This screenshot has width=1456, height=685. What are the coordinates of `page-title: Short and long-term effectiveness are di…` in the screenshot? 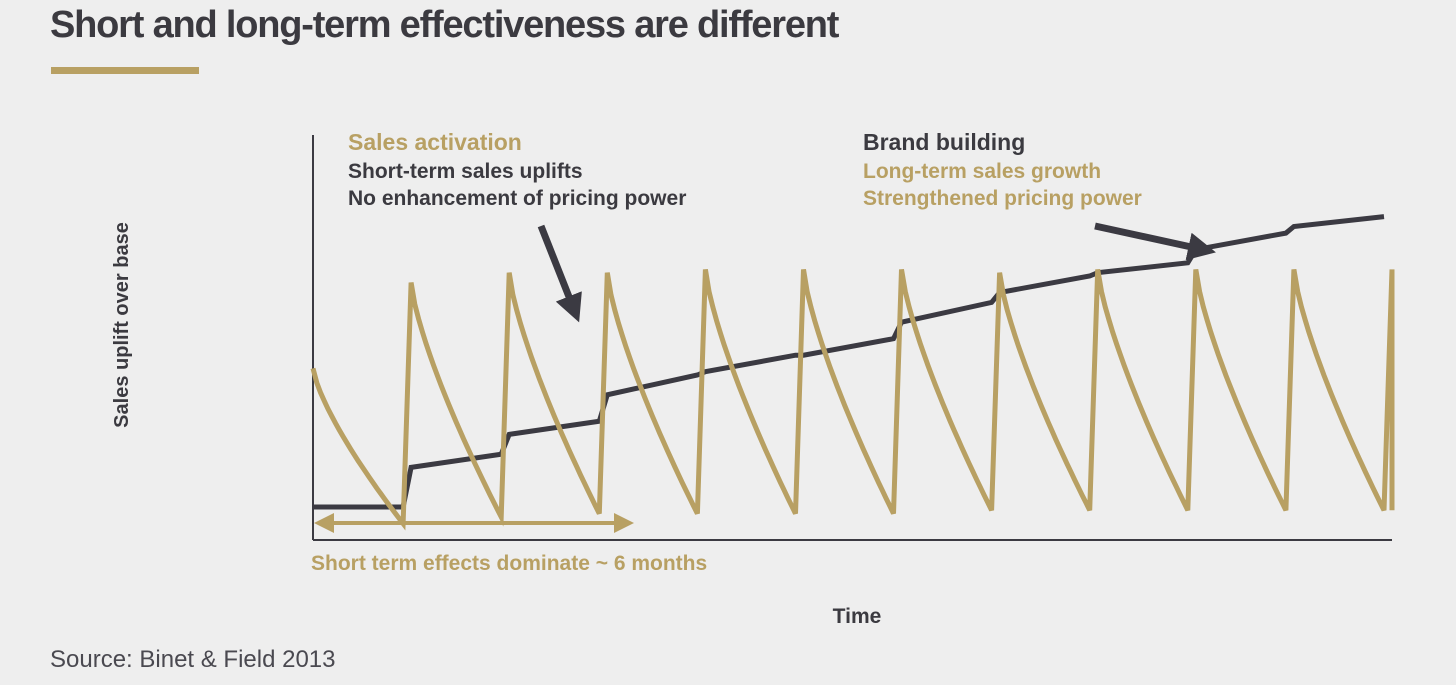 It's located at (444, 25).